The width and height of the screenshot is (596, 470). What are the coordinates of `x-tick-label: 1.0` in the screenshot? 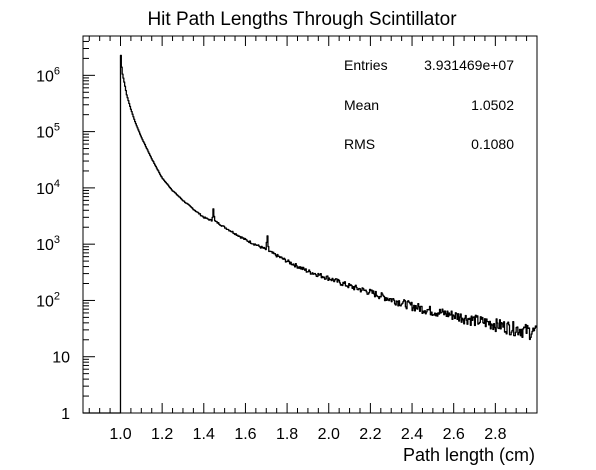 It's located at (120, 434).